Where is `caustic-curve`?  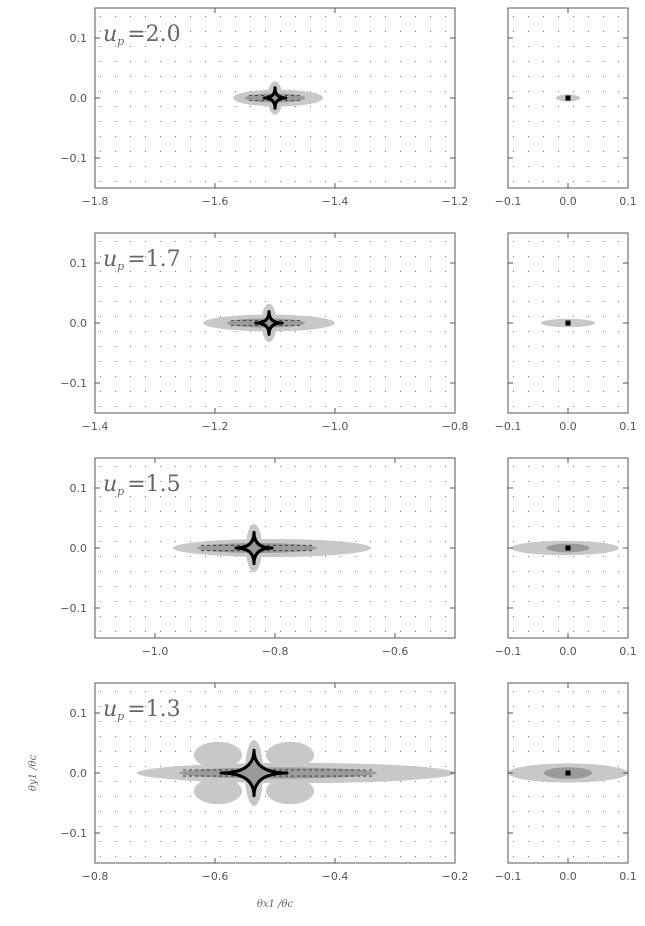
caustic-curve is located at coordinates (254, 548).